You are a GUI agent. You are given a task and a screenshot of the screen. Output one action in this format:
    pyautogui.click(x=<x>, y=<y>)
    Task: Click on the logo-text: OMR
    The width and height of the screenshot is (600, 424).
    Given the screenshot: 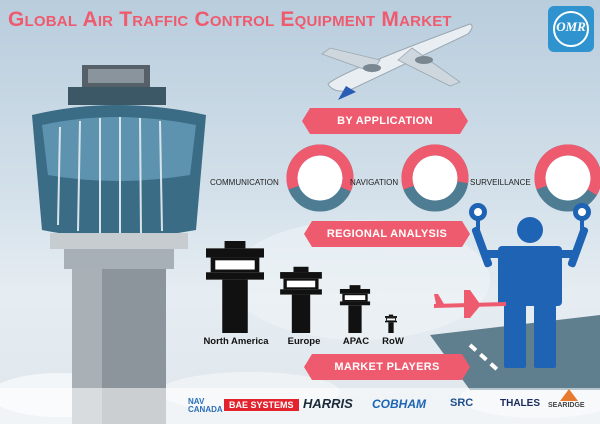 What is the action you would take?
    pyautogui.click(x=571, y=26)
    